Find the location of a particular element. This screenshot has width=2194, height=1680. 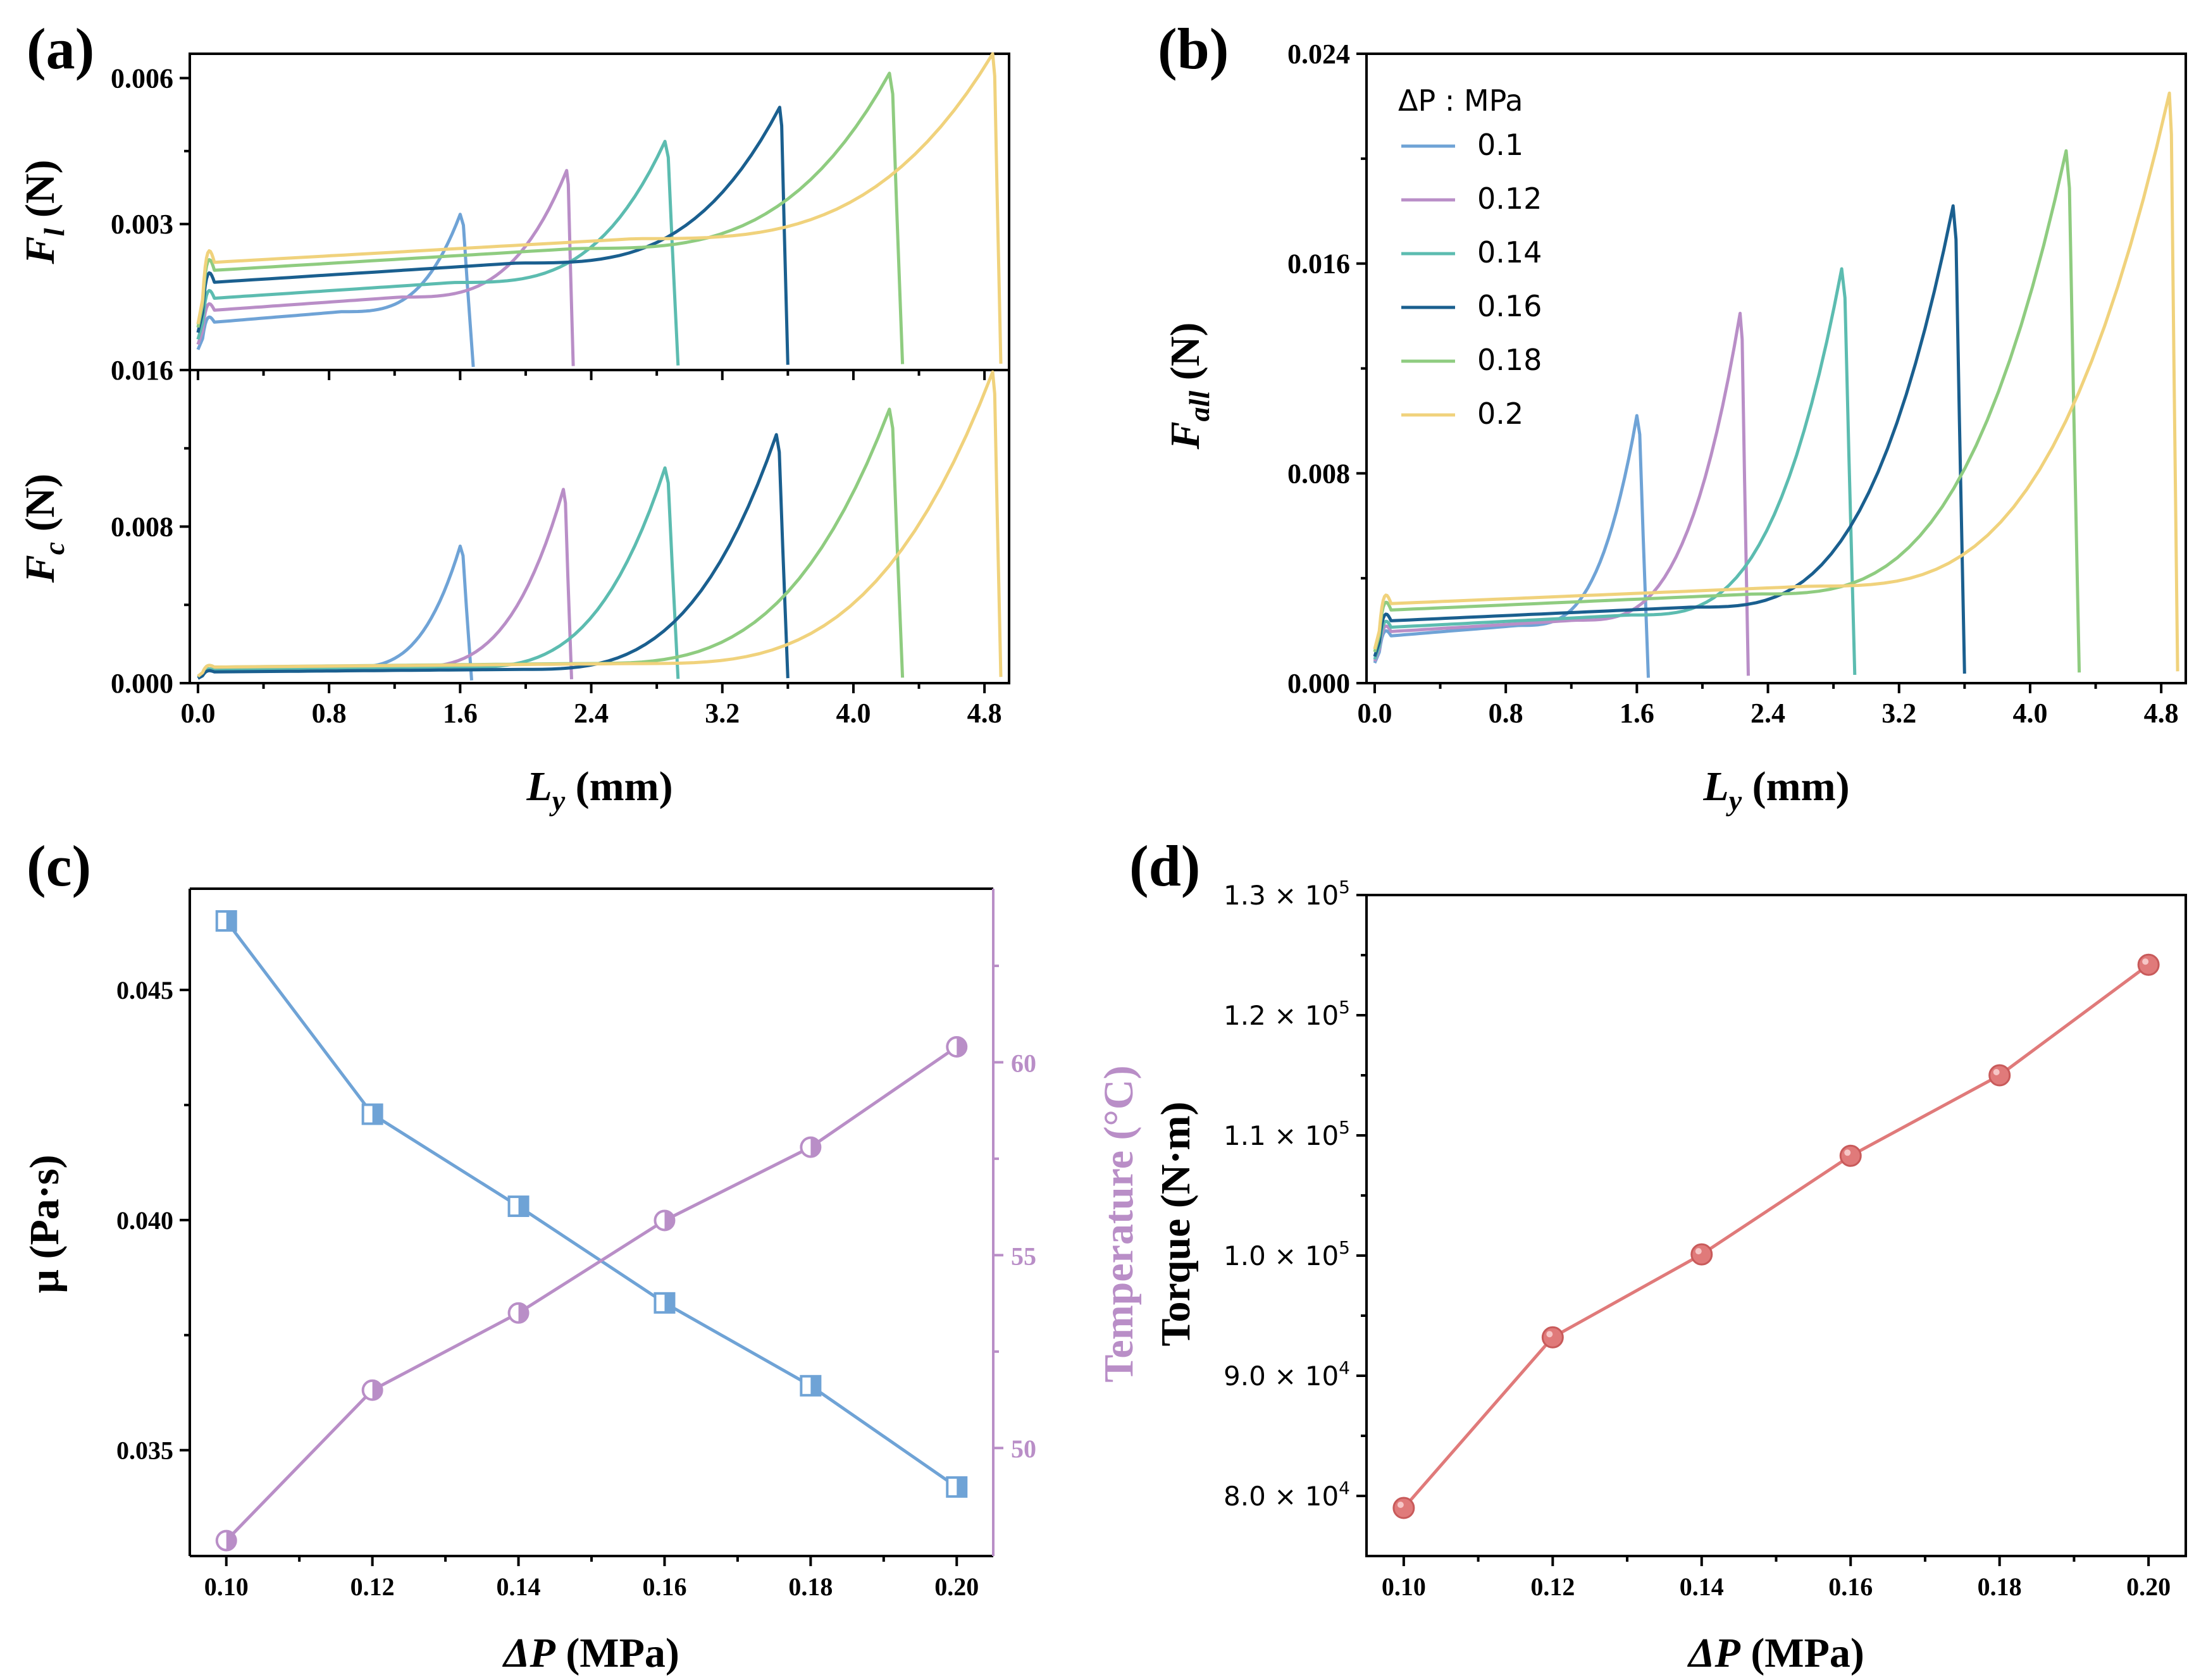

panel-label-a: (a) is located at coordinates (60, 48).